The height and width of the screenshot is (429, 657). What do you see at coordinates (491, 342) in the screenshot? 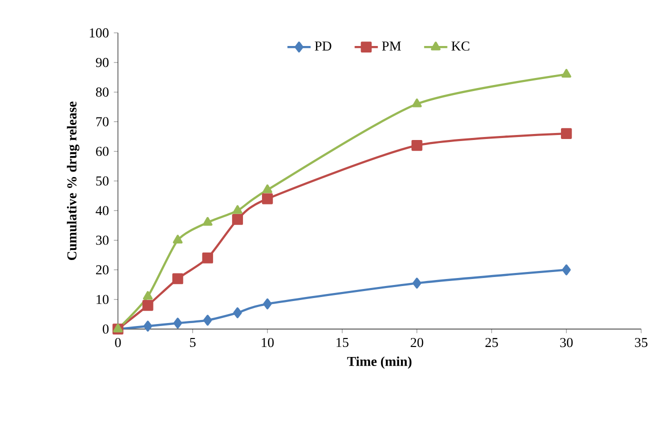
I see `x-tick-label: 25` at bounding box center [491, 342].